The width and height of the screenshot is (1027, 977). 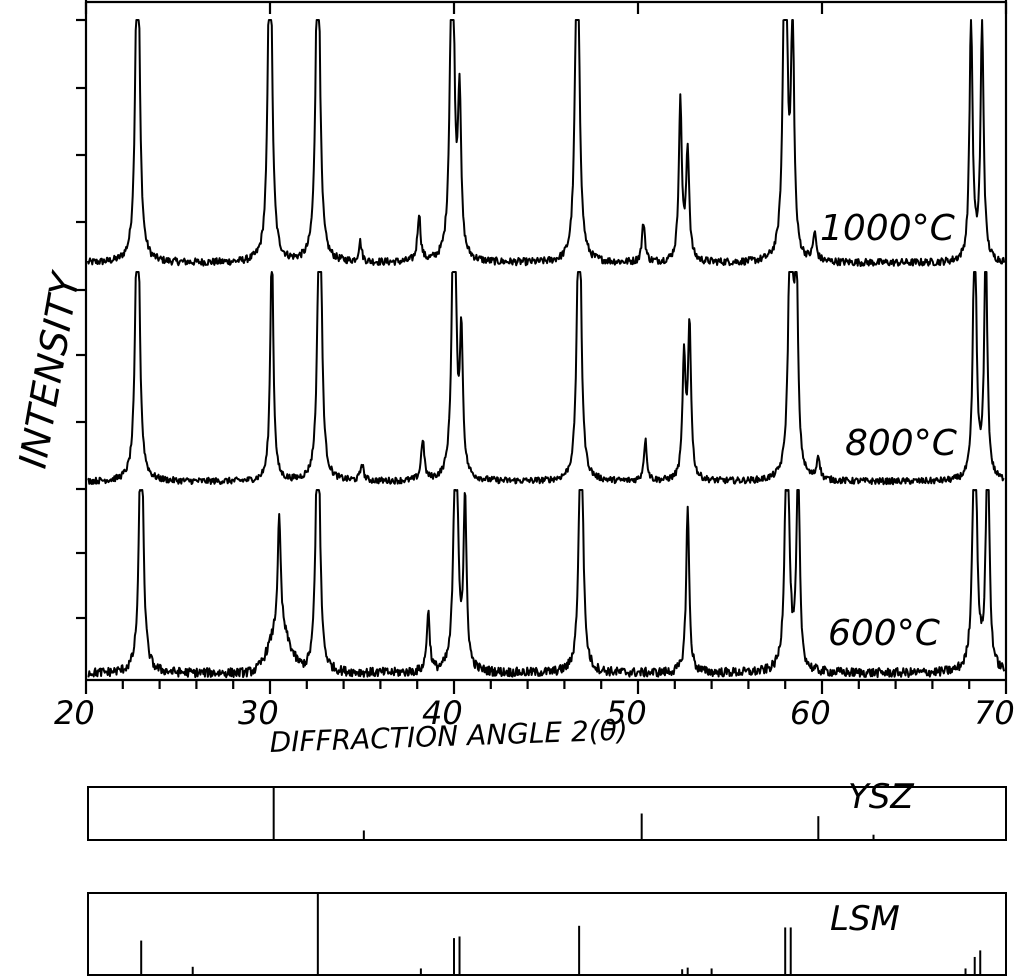 I want to click on lsm-label: LSM, so click(x=865, y=919).